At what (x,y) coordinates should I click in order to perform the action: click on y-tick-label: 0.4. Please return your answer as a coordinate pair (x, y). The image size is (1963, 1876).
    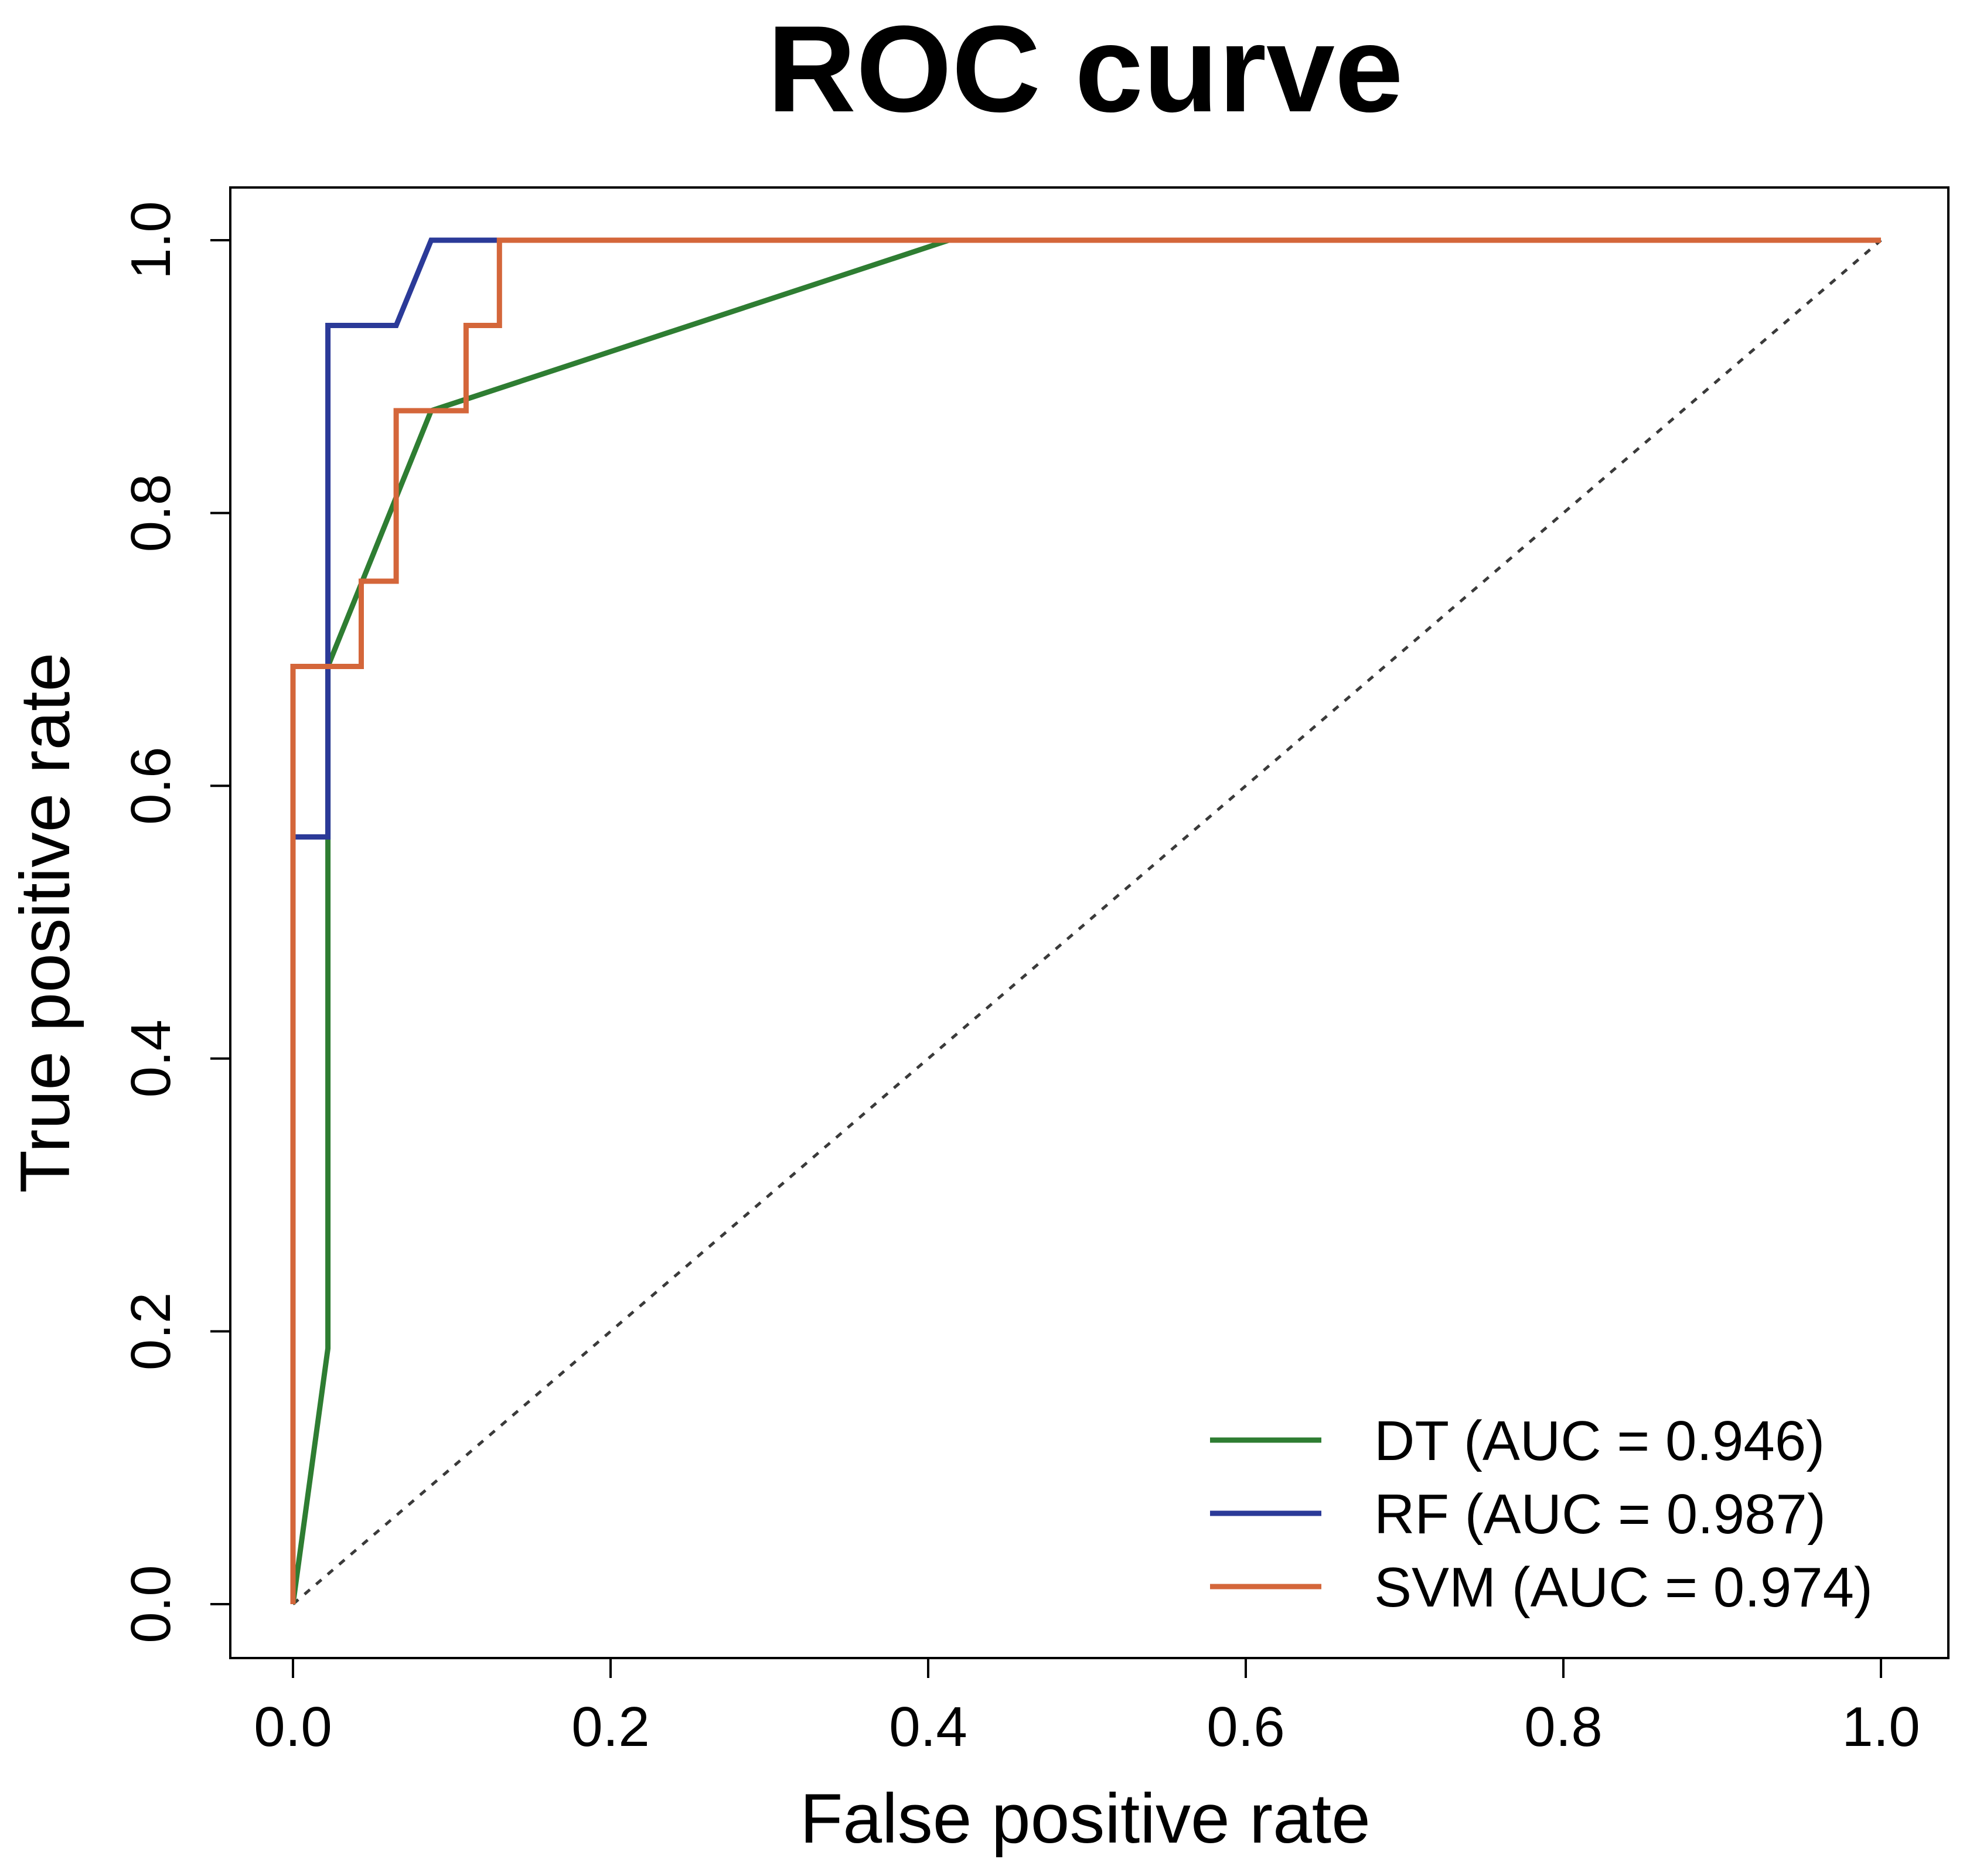
    Looking at the image, I should click on (151, 1058).